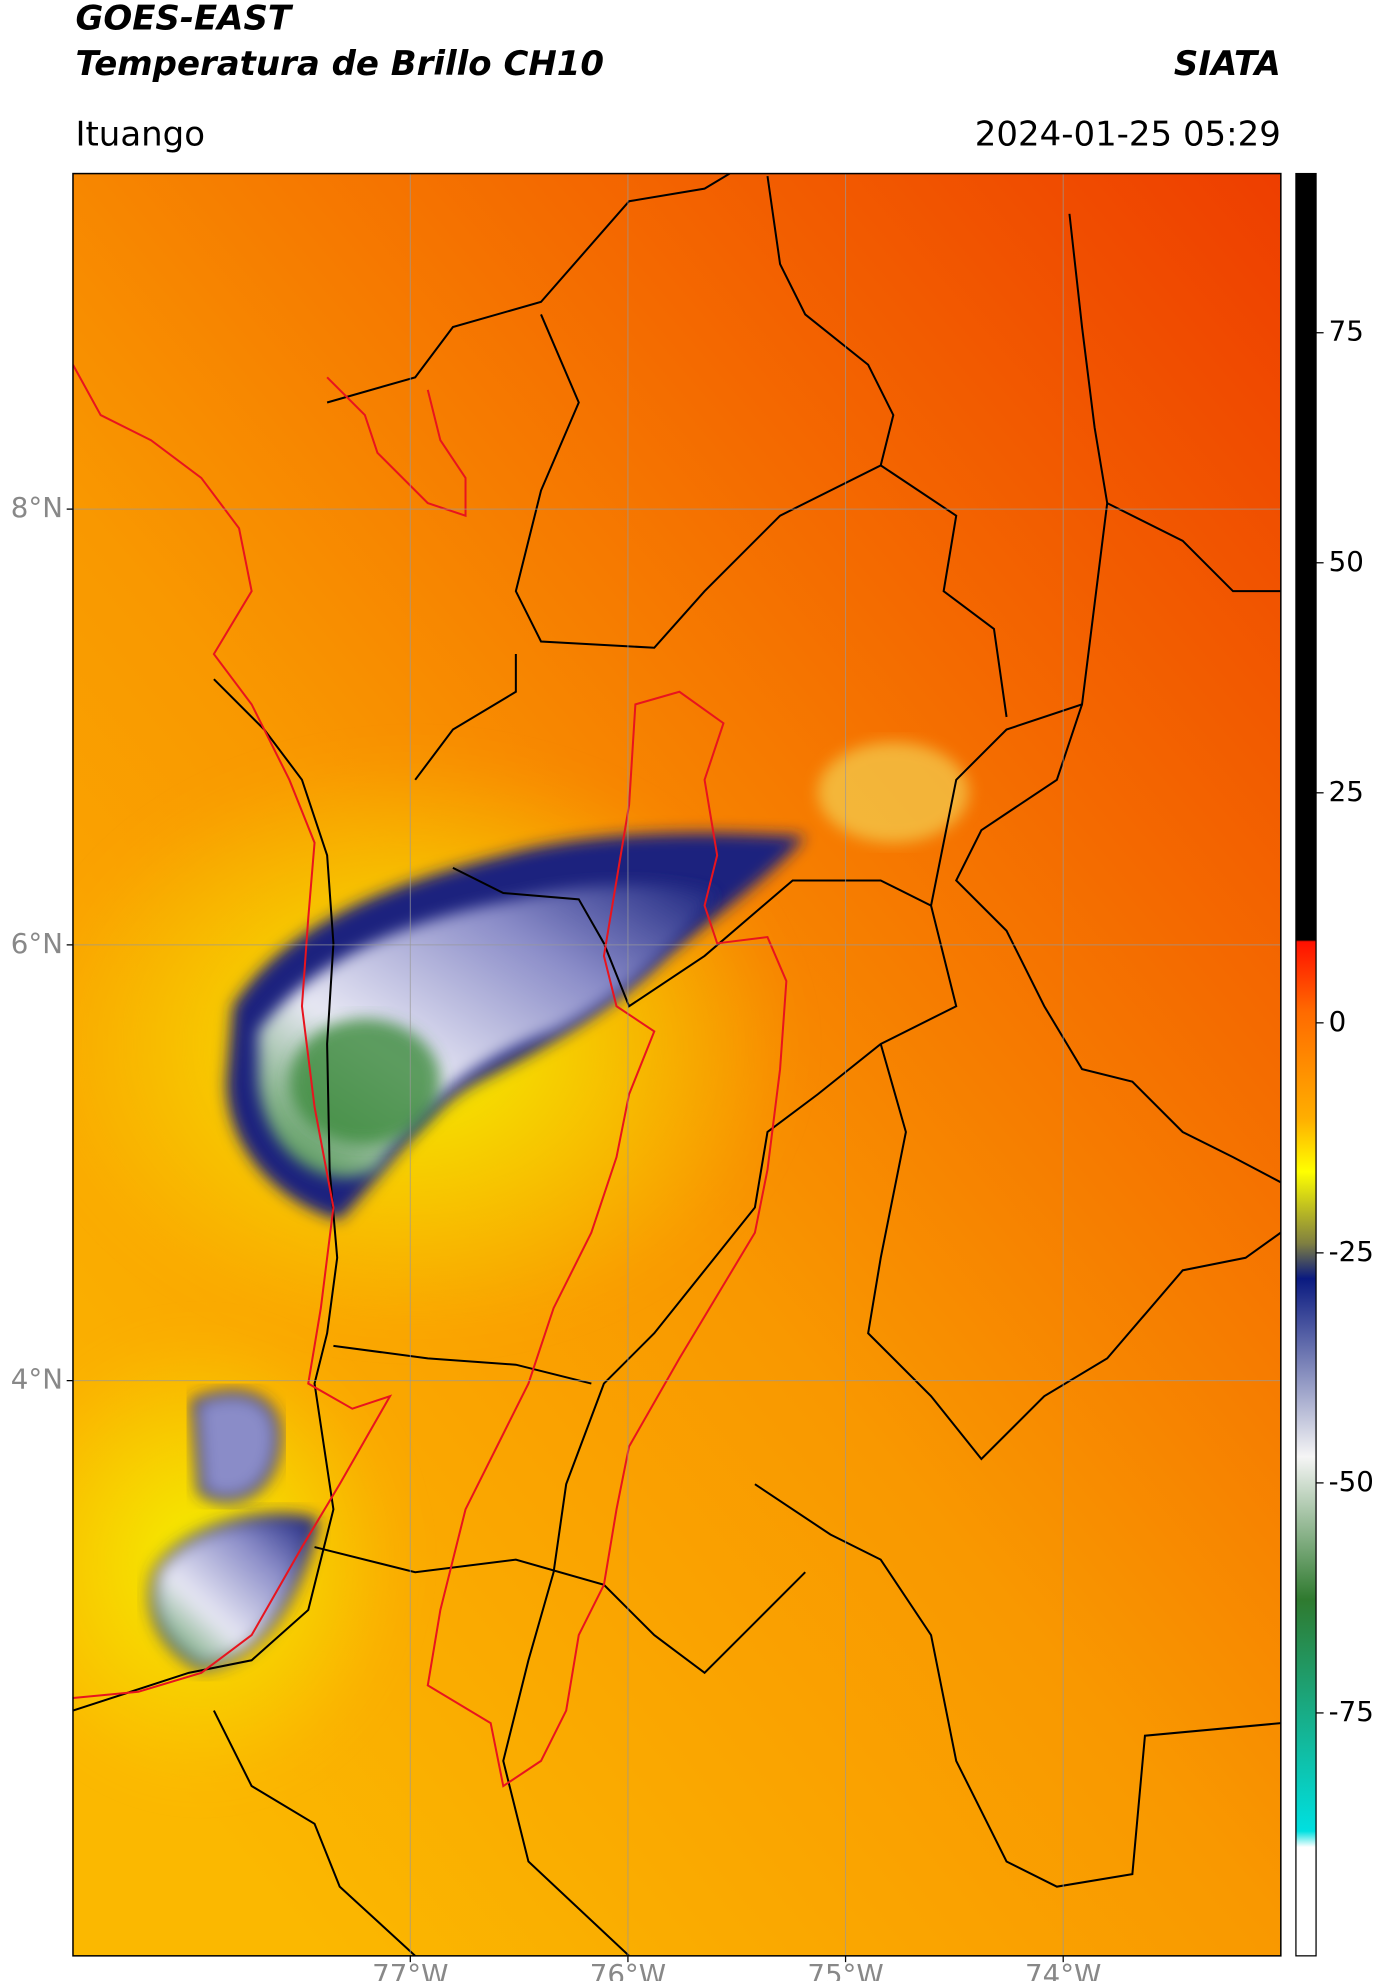  What do you see at coordinates (1346, 331) in the screenshot?
I see `colorbar-tick-label: 75` at bounding box center [1346, 331].